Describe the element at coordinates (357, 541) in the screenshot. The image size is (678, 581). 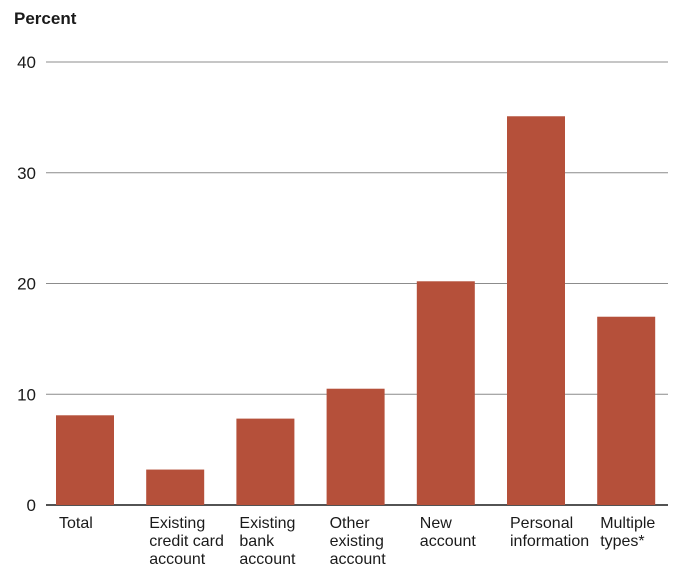
I see `x-tick-label: existing` at that location.